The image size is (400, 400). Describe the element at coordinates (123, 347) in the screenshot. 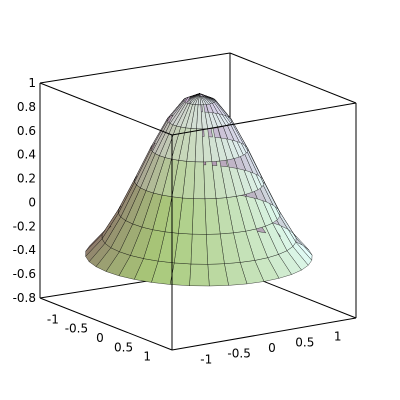

I see `x-tick-label: 0.5` at that location.